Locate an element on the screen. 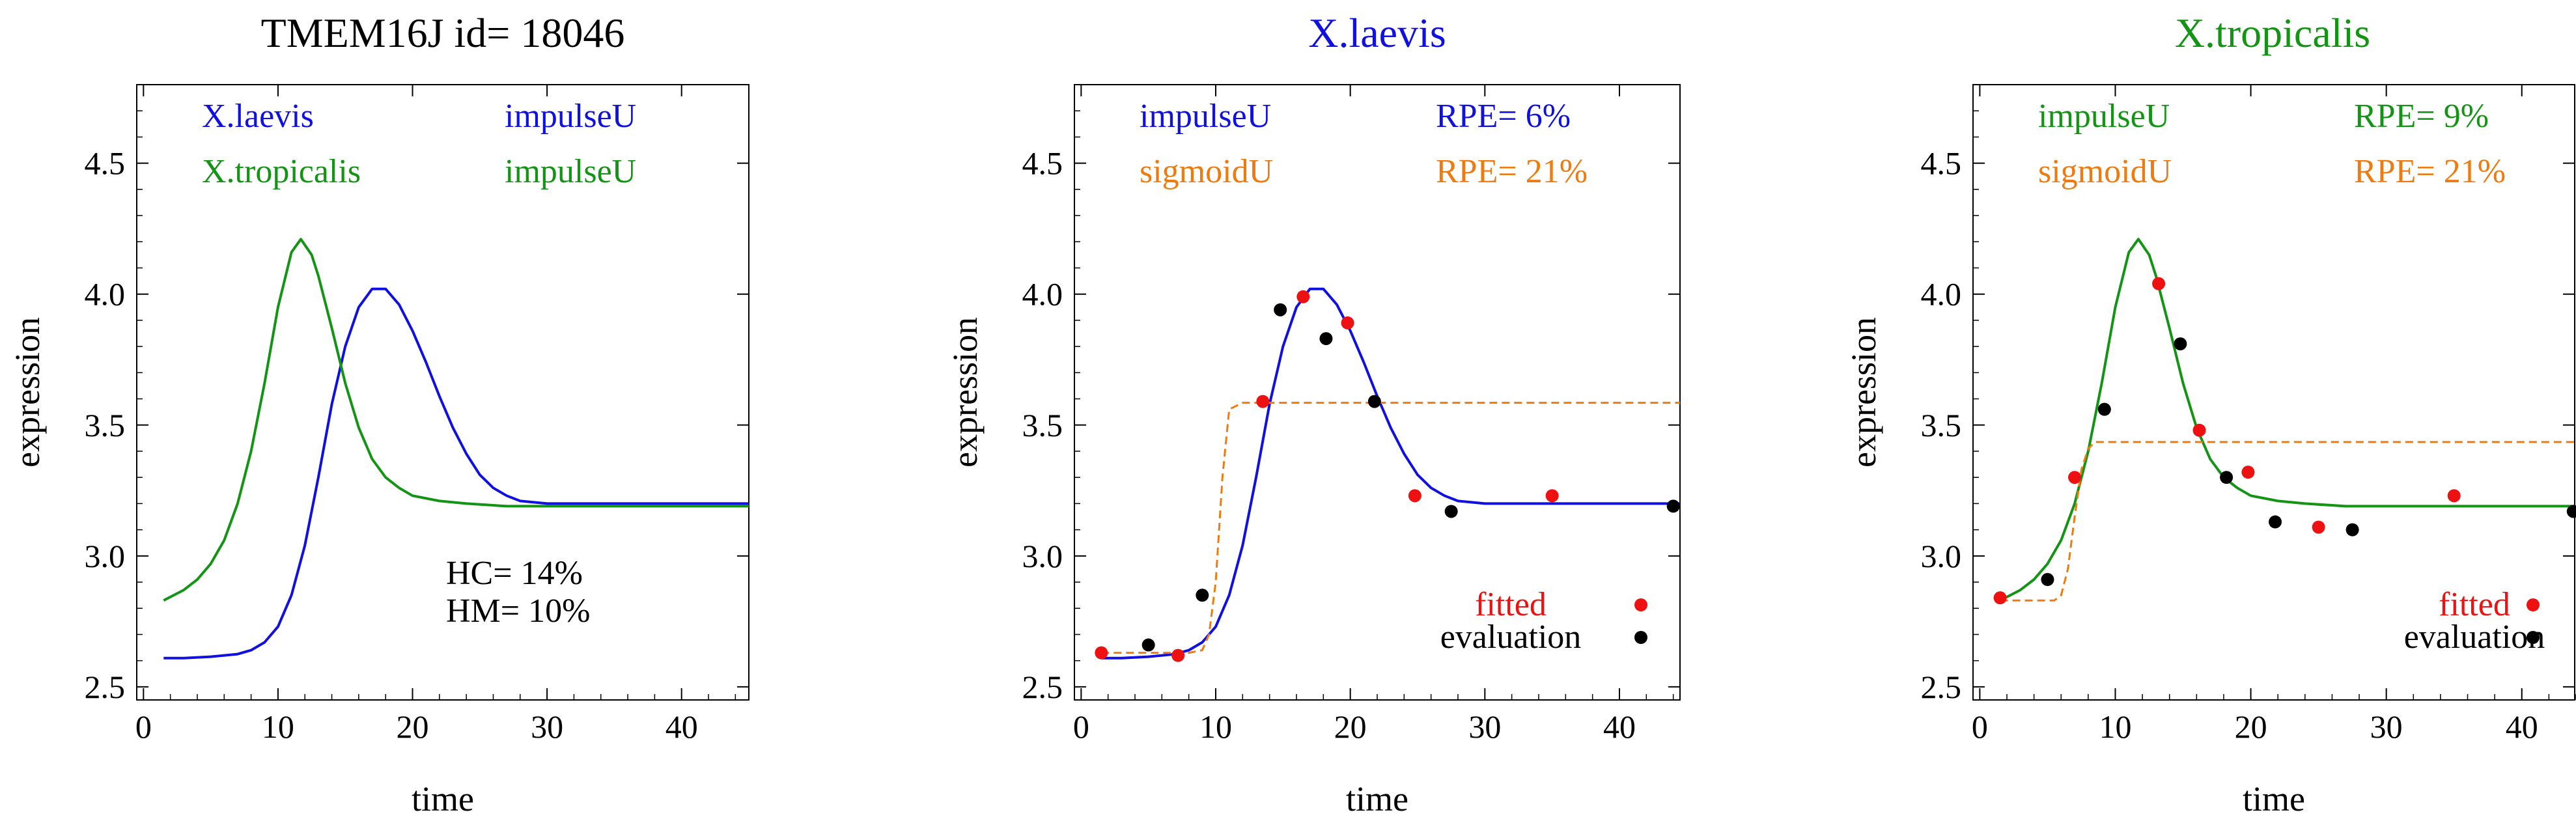  annotation-text: HC= 14% is located at coordinates (514, 574).